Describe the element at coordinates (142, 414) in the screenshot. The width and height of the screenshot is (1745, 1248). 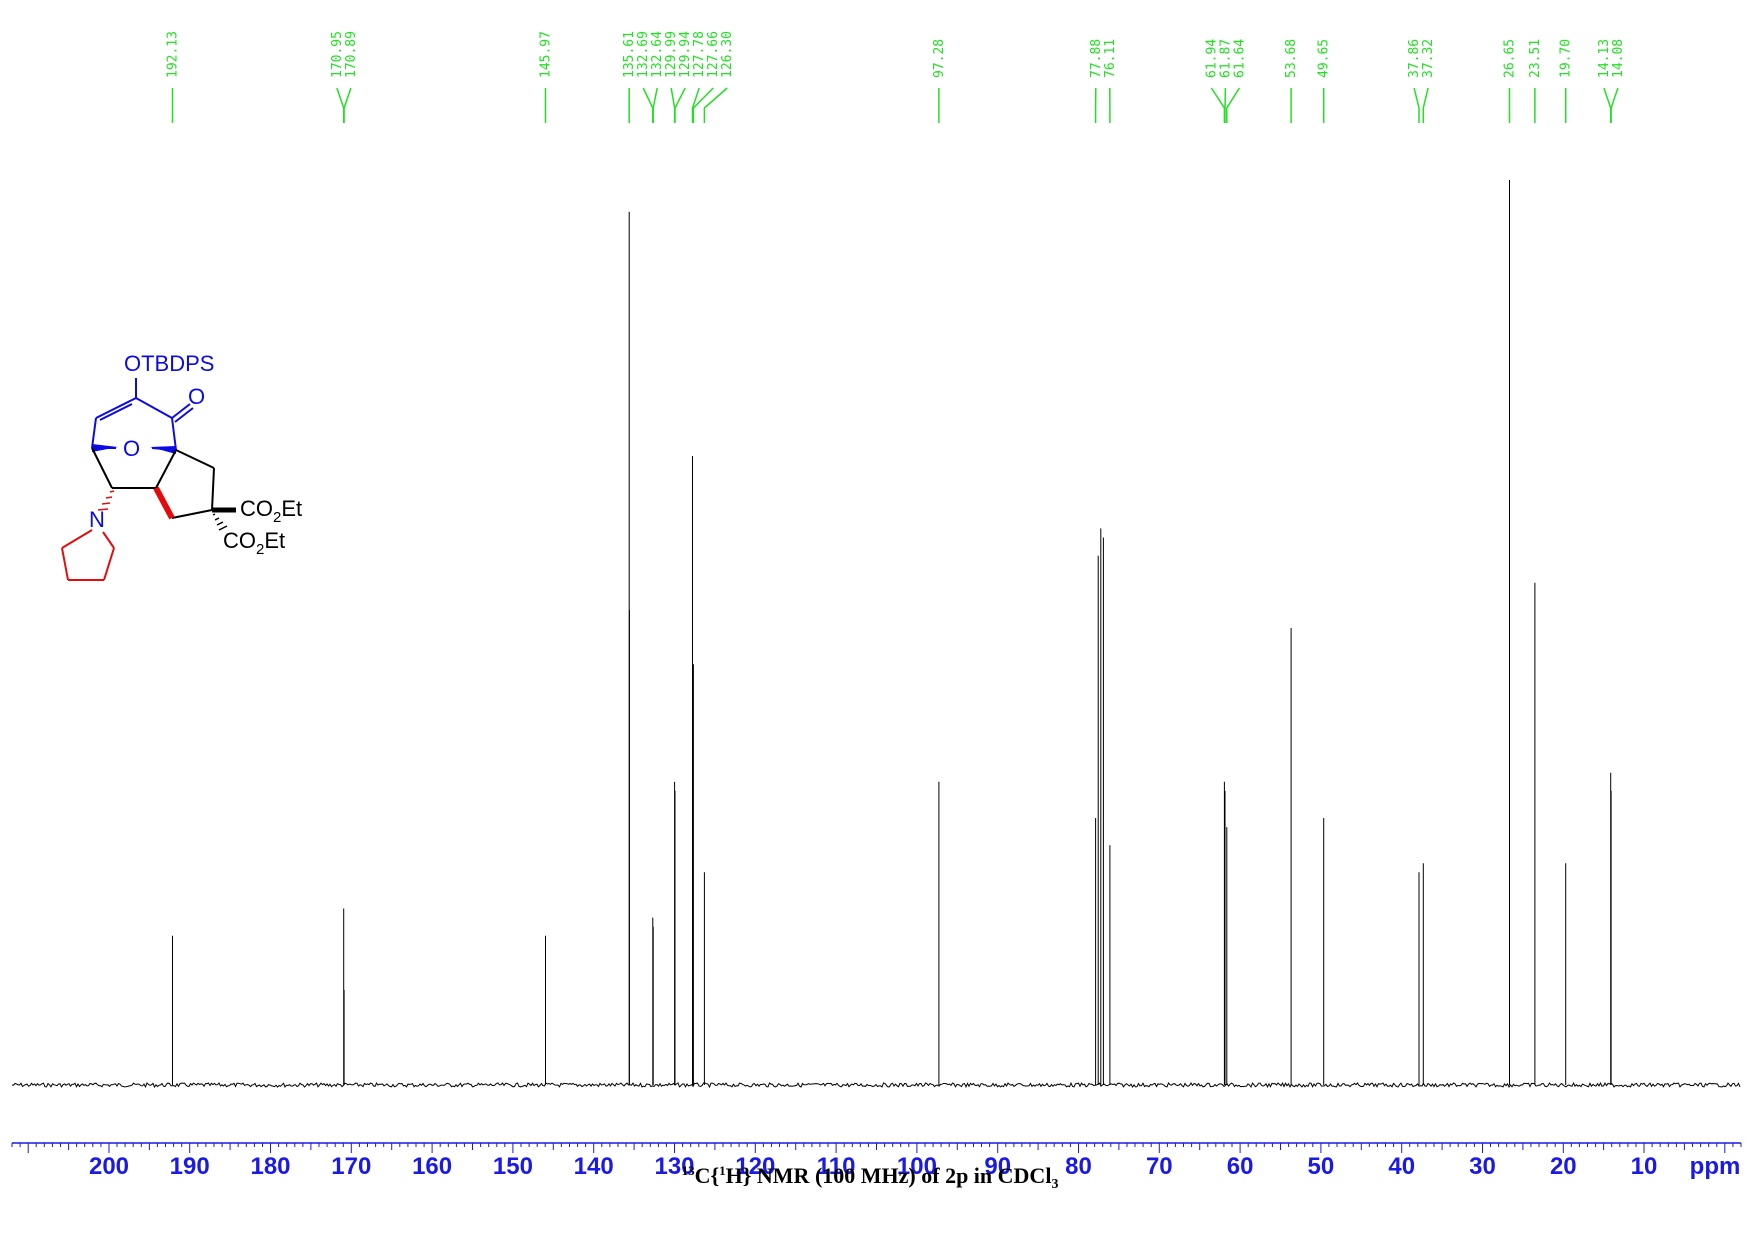
I see `scaffold-bonds` at that location.